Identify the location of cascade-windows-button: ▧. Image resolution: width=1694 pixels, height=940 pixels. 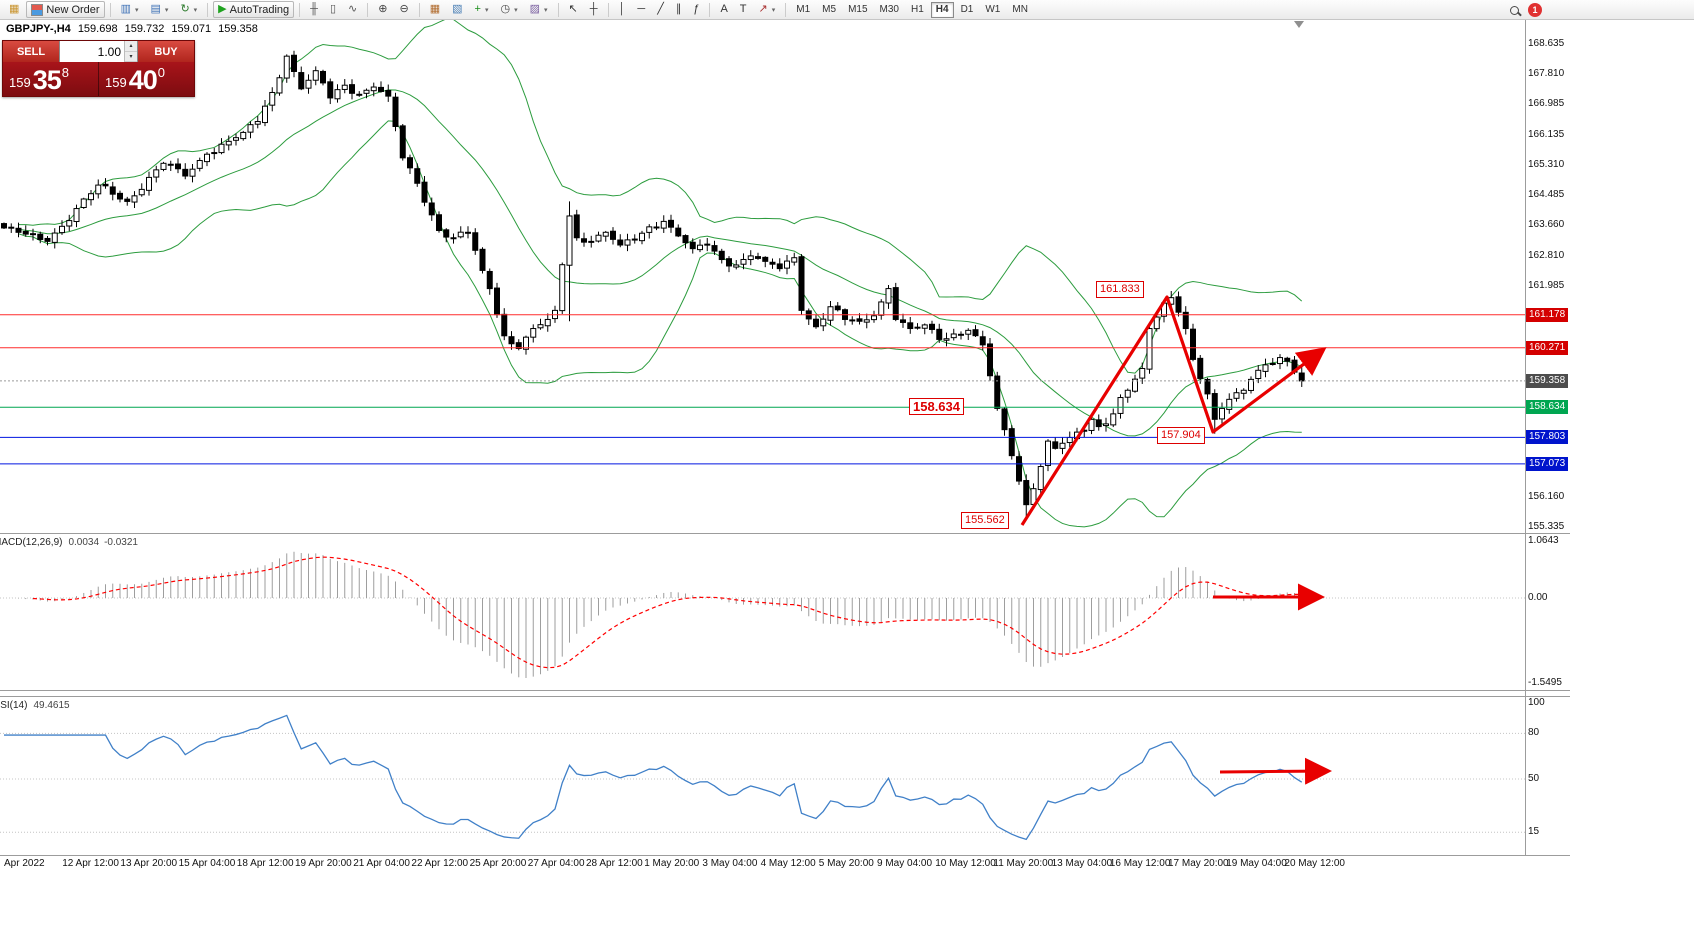
(457, 9).